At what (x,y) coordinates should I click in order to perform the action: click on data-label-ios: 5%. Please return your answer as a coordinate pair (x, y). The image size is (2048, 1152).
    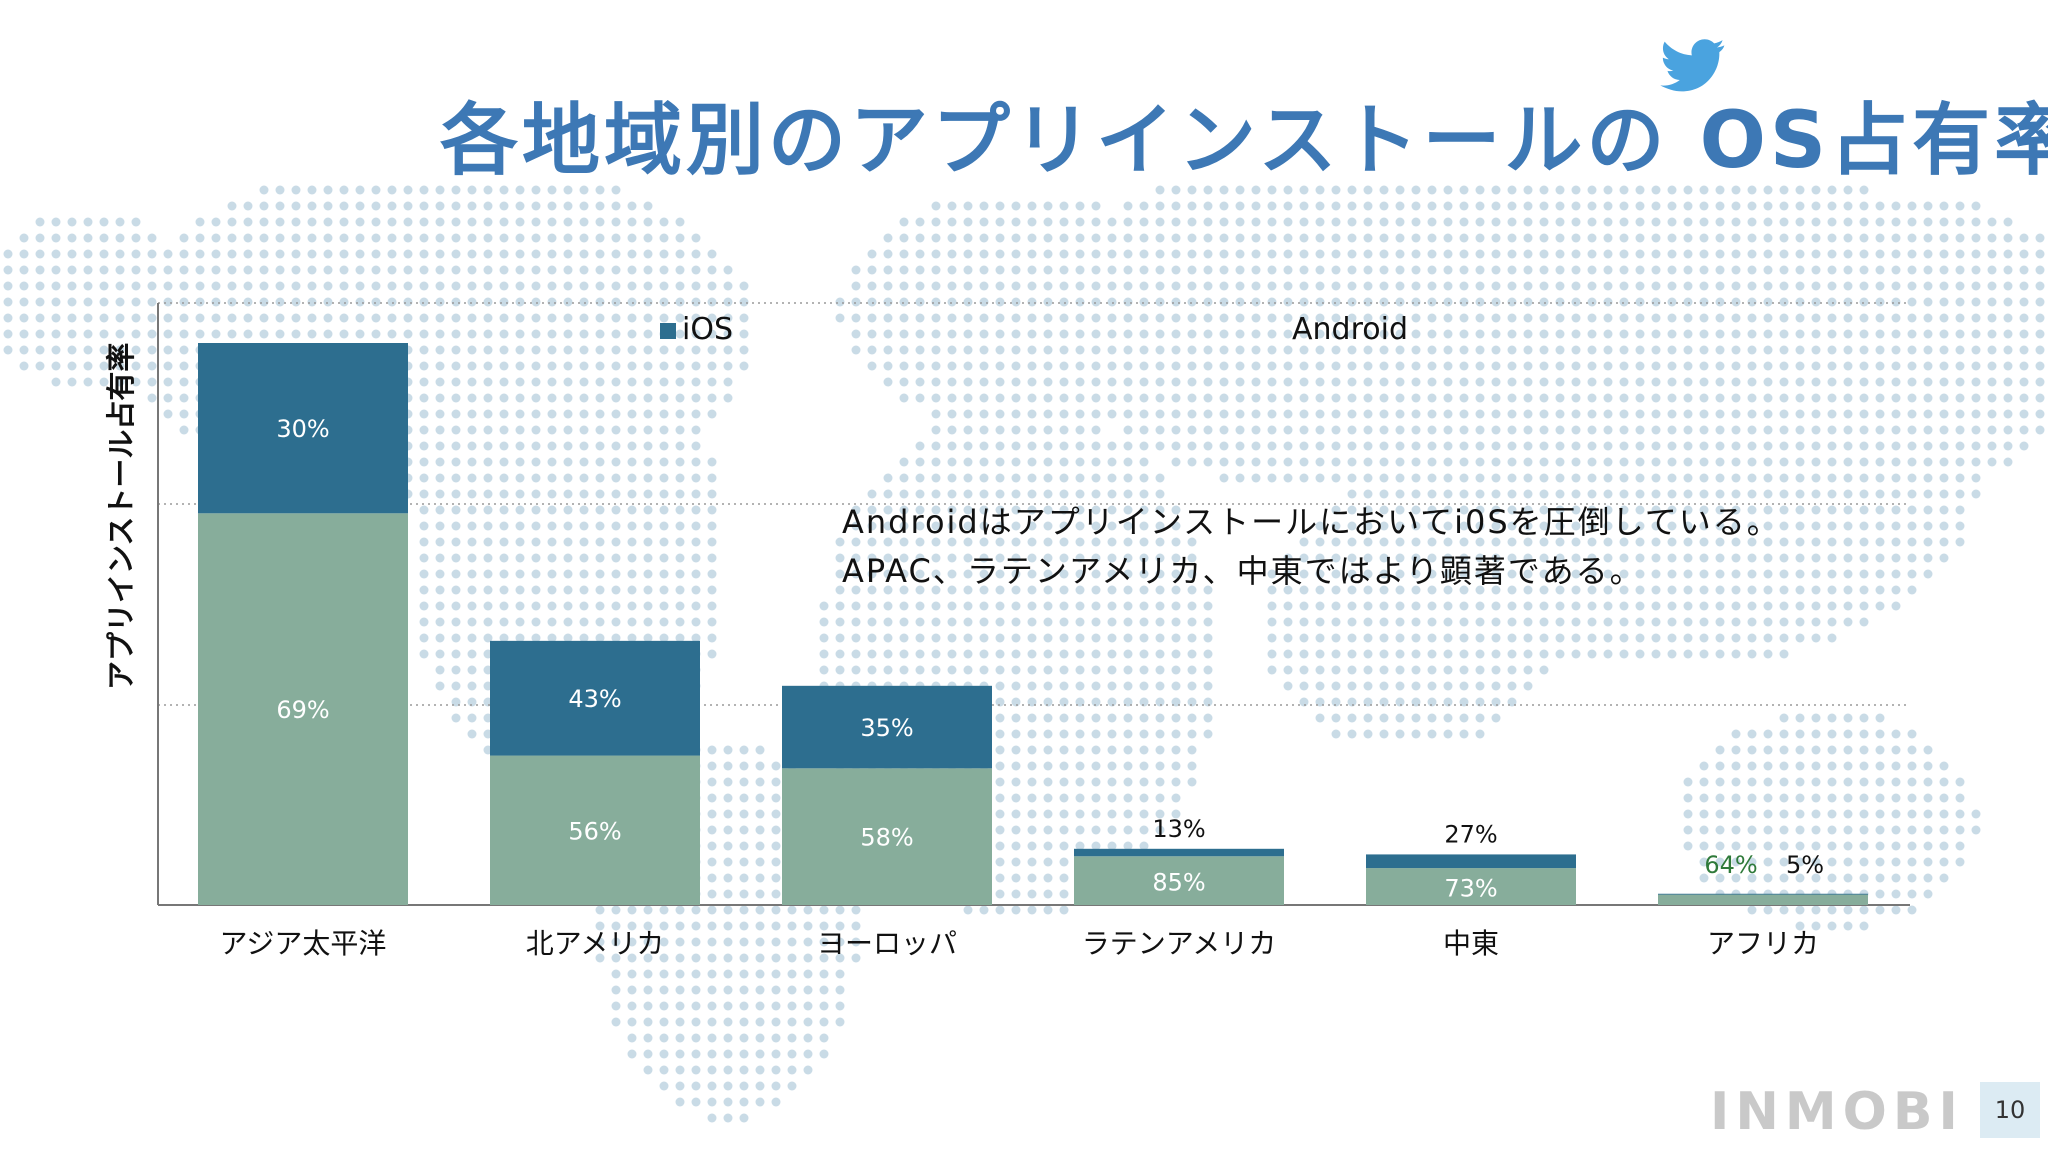
    Looking at the image, I should click on (1805, 865).